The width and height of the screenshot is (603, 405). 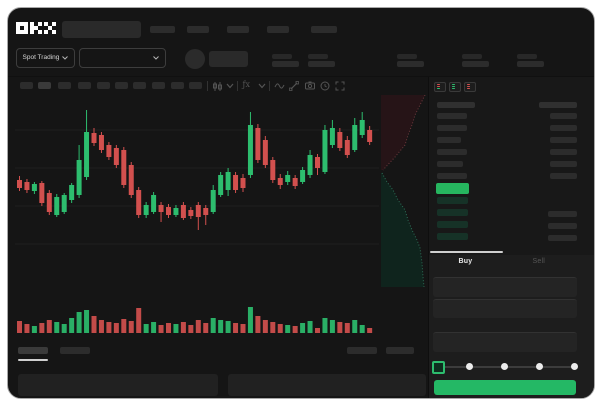 What do you see at coordinates (465, 261) in the screenshot?
I see `tab-buy: Buy` at bounding box center [465, 261].